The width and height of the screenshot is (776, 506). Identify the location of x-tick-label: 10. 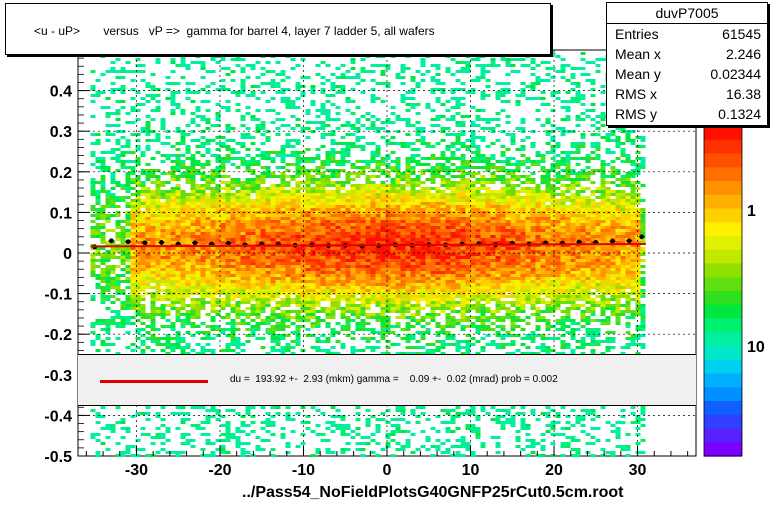
(471, 470).